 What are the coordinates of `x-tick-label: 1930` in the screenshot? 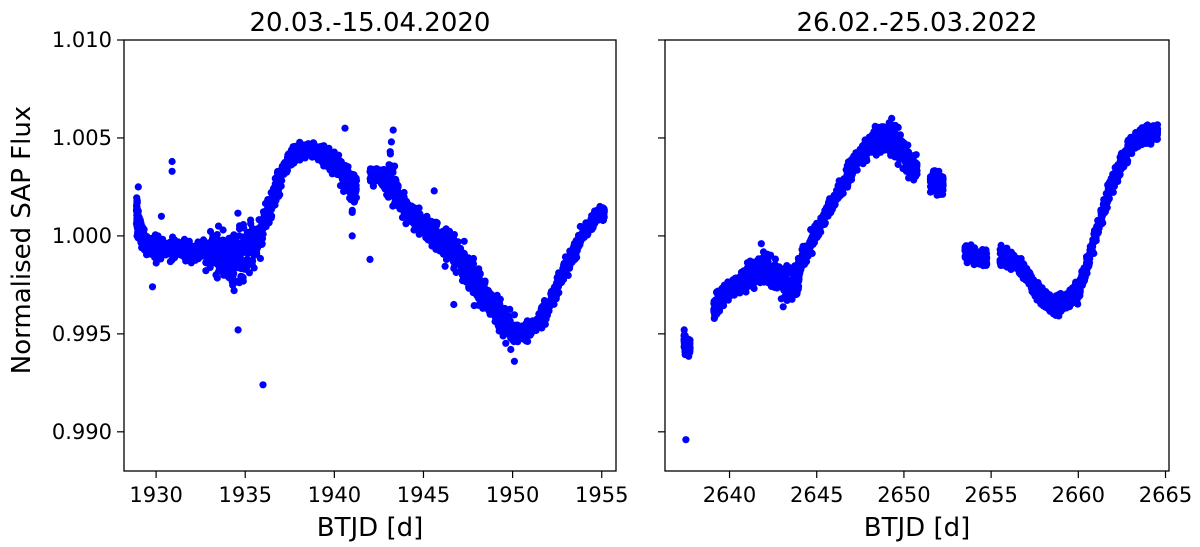 It's located at (155, 495).